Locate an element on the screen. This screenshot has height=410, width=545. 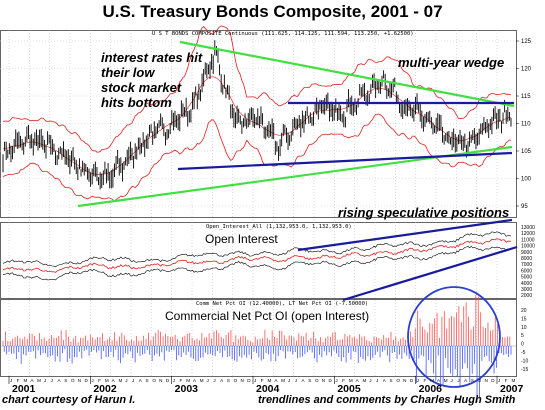
oi-series-line is located at coordinates (257, 255).